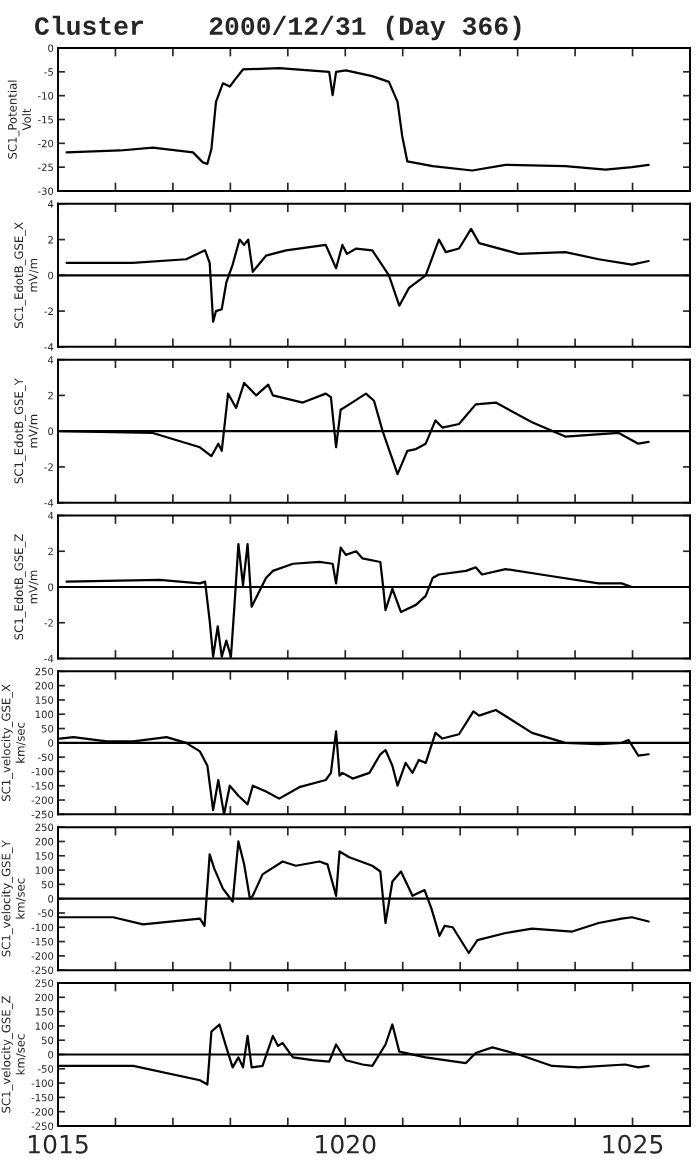 The height and width of the screenshot is (1172, 696). I want to click on x-tick-label: 1025, so click(633, 1144).